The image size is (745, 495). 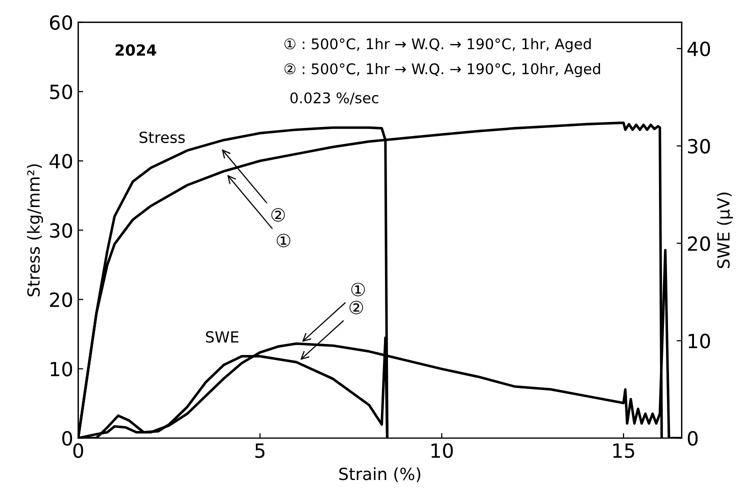 I want to click on x-tick-label: 15, so click(x=623, y=451).